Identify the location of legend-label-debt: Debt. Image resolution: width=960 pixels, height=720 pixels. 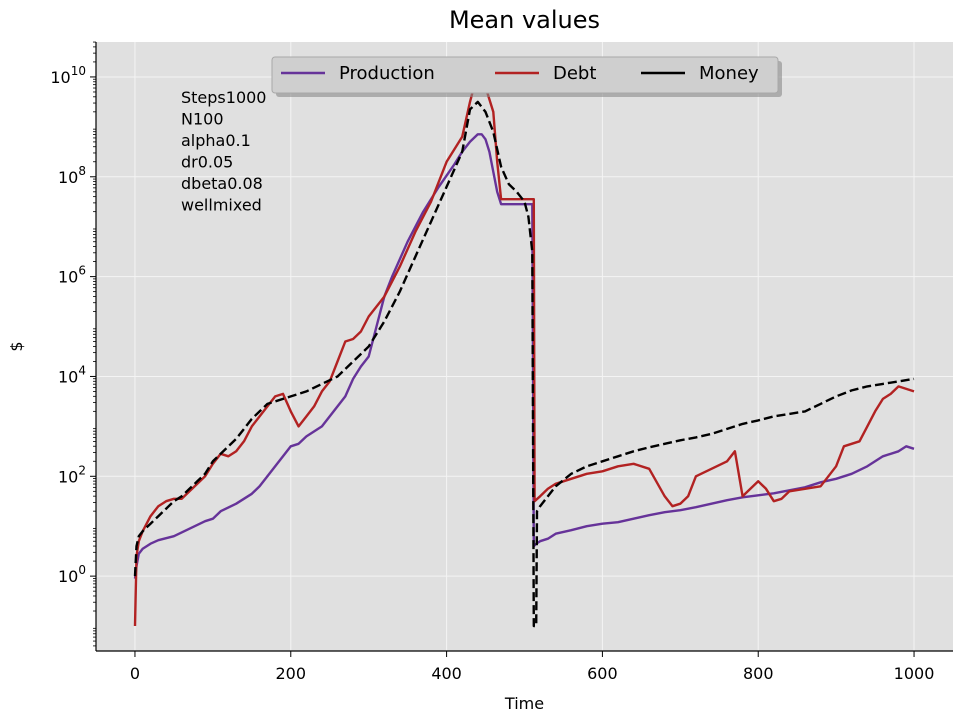
(574, 73).